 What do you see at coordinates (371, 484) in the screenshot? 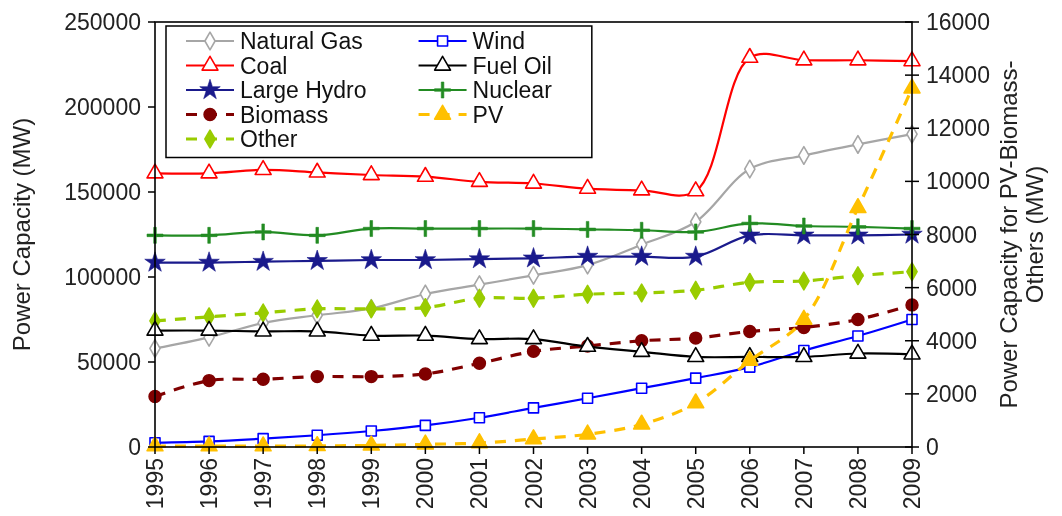
I see `x-tick-label: 1999` at bounding box center [371, 484].